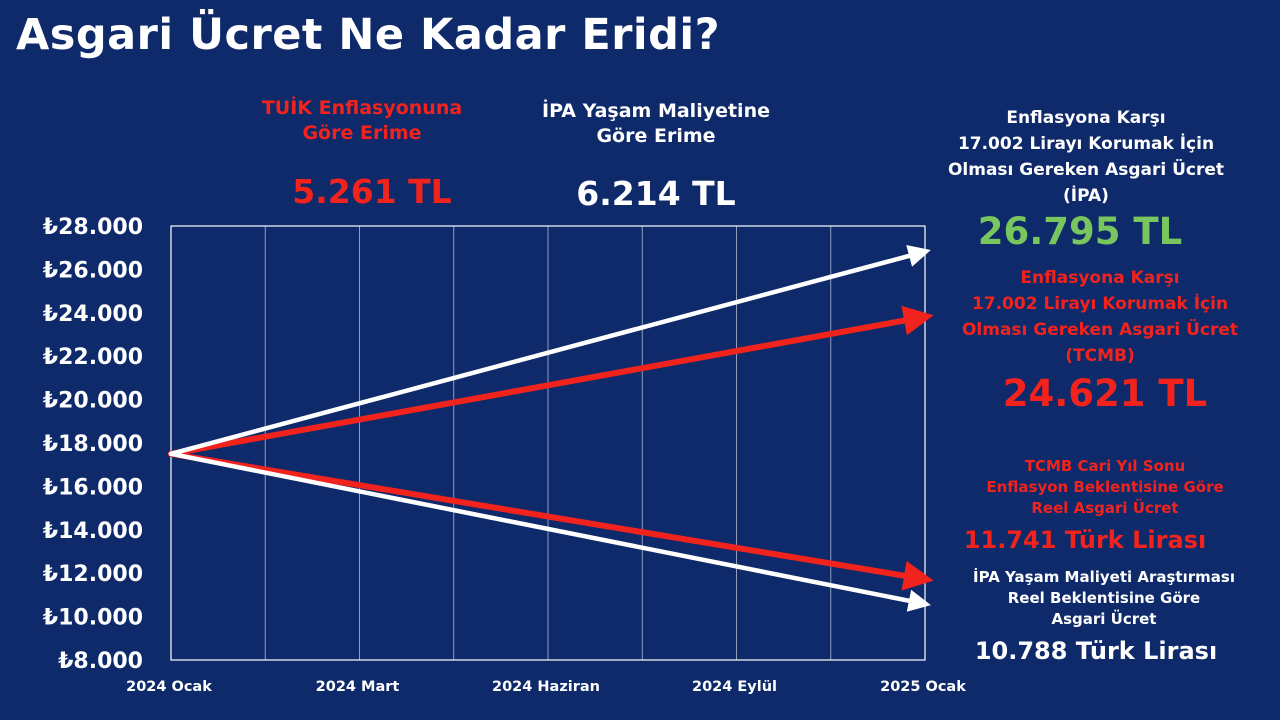 The image size is (1280, 720). What do you see at coordinates (1104, 619) in the screenshot?
I see `annotation-line: Asgari Ücret` at bounding box center [1104, 619].